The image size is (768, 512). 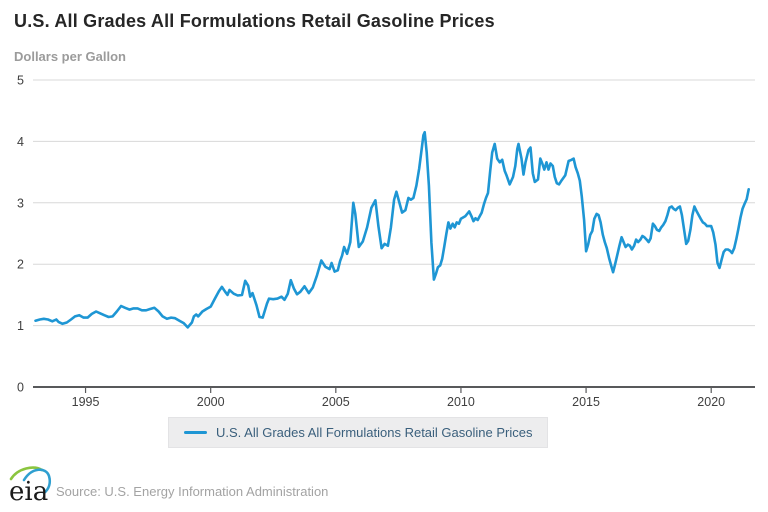 What do you see at coordinates (586, 402) in the screenshot?
I see `x-tick-label: 2015` at bounding box center [586, 402].